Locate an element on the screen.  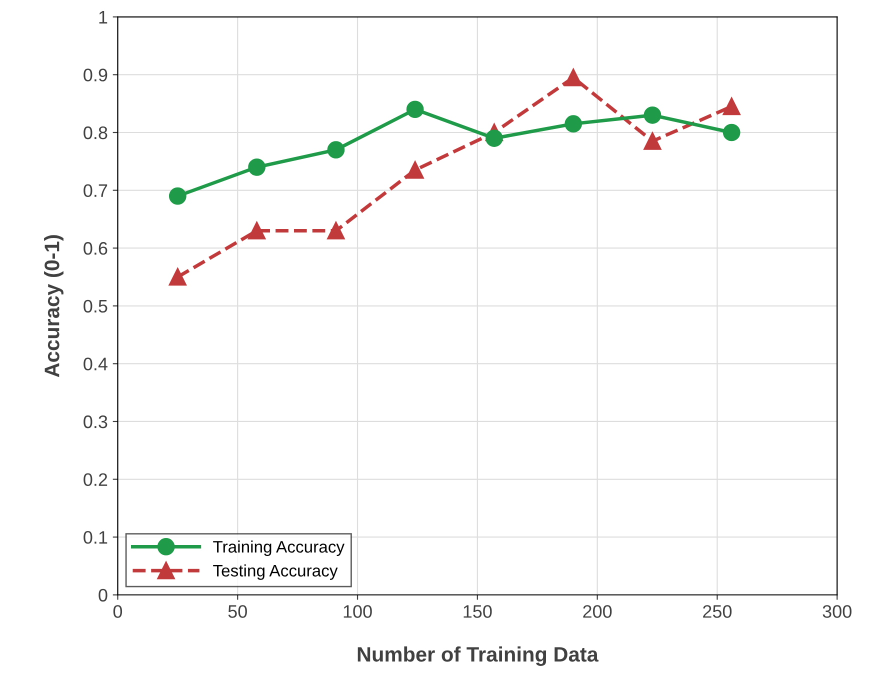
y-tick-label: 0.7 is located at coordinates (96, 191).